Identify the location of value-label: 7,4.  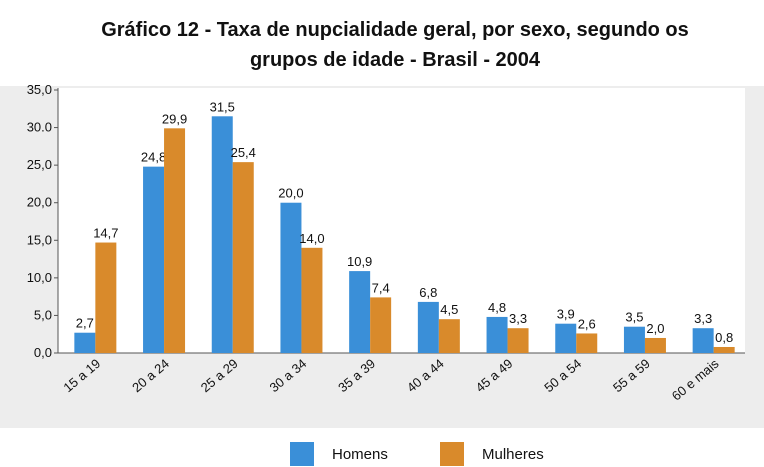
(381, 287).